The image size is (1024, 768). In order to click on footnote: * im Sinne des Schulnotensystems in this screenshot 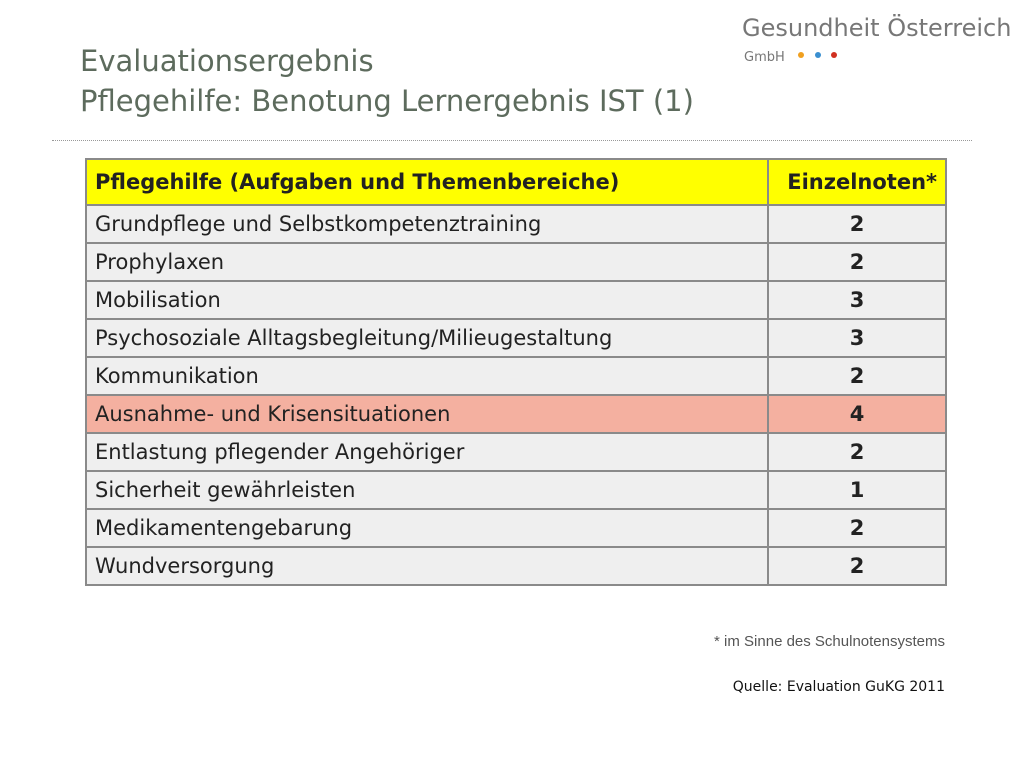, I will do `click(829, 641)`.